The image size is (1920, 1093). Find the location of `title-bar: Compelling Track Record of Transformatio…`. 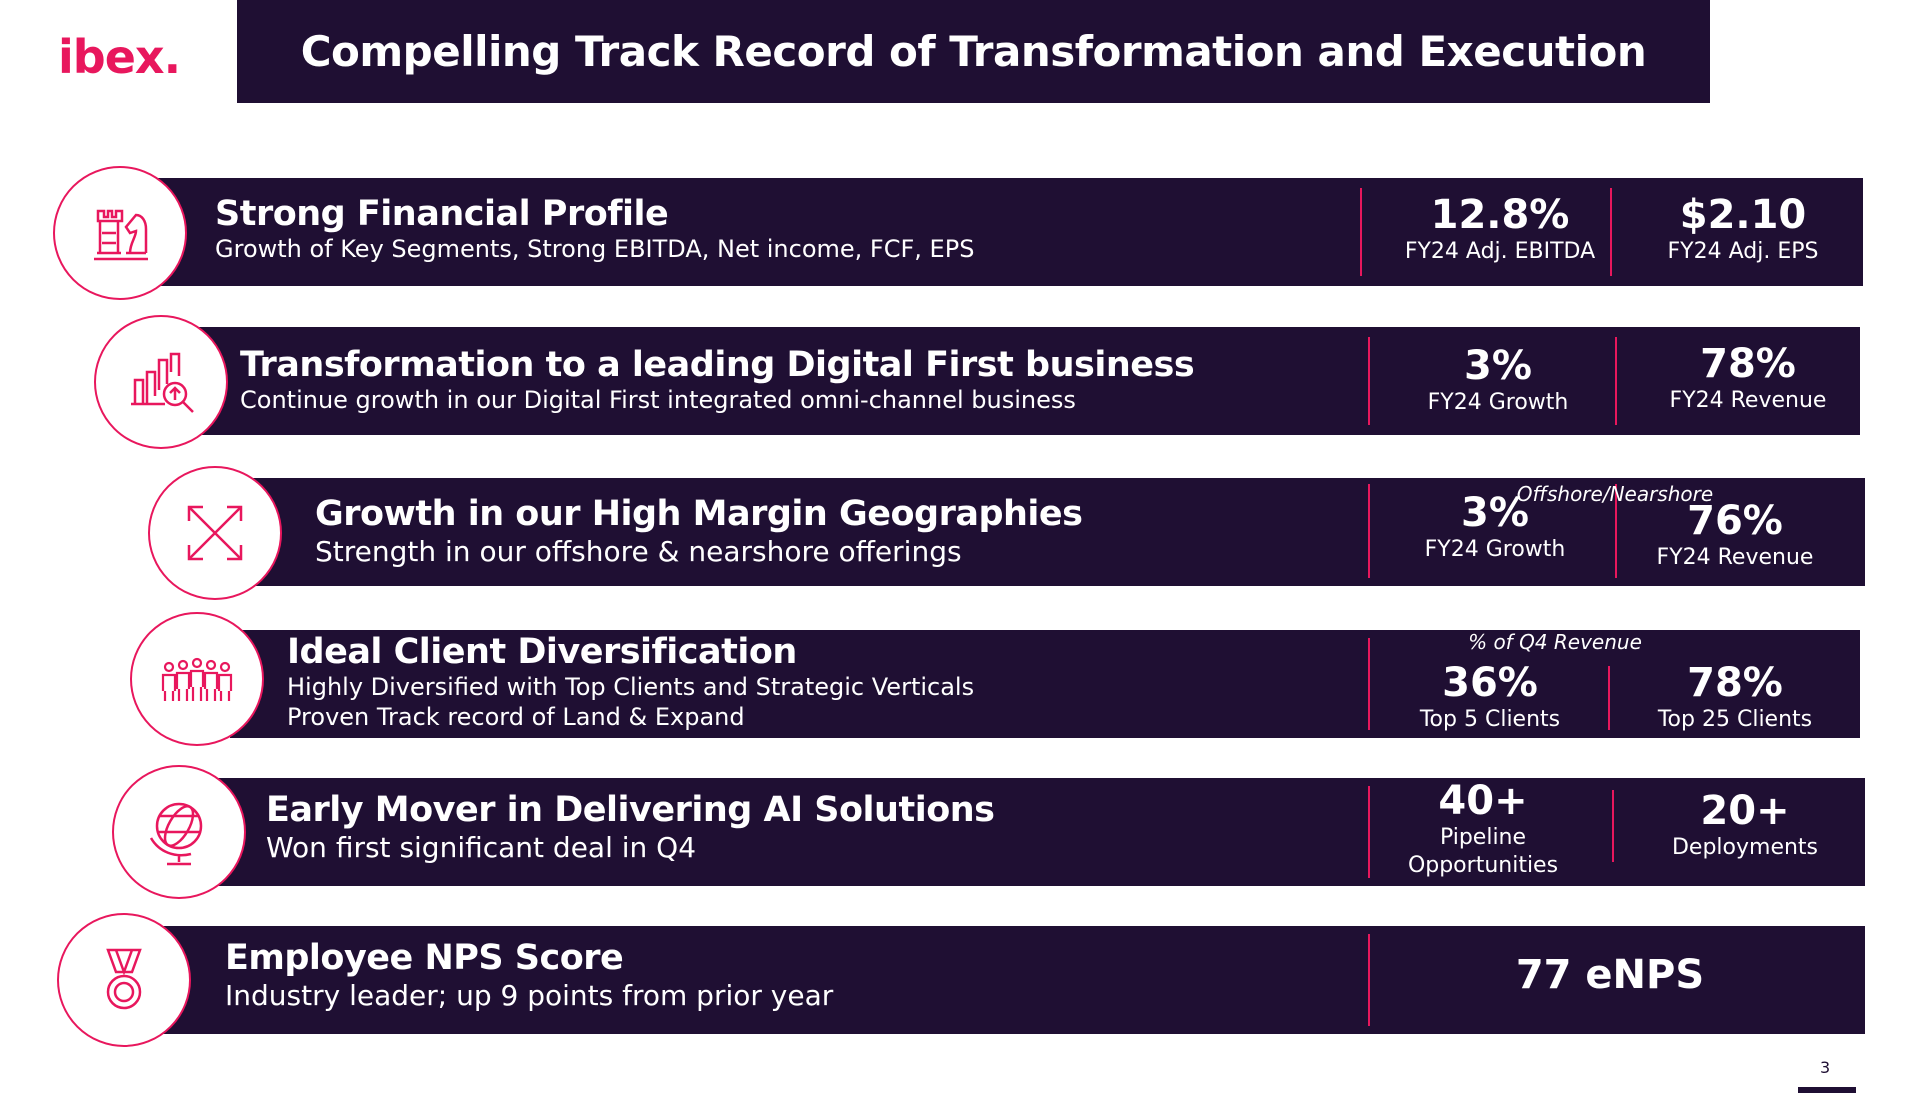

title-bar: Compelling Track Record of Transformatio… is located at coordinates (973, 51).